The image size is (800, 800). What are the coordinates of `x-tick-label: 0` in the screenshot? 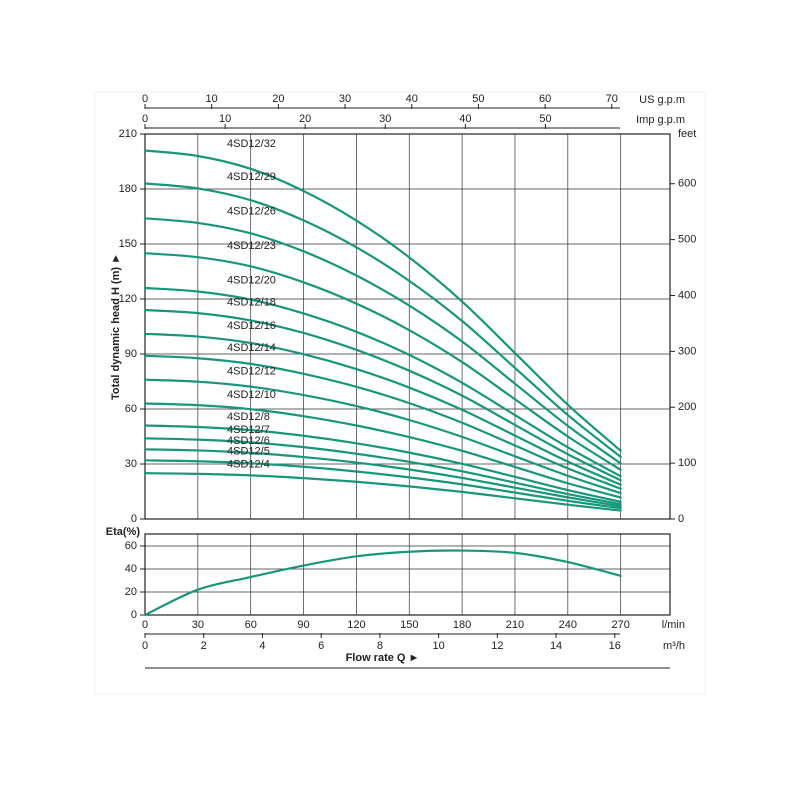 It's located at (145, 625).